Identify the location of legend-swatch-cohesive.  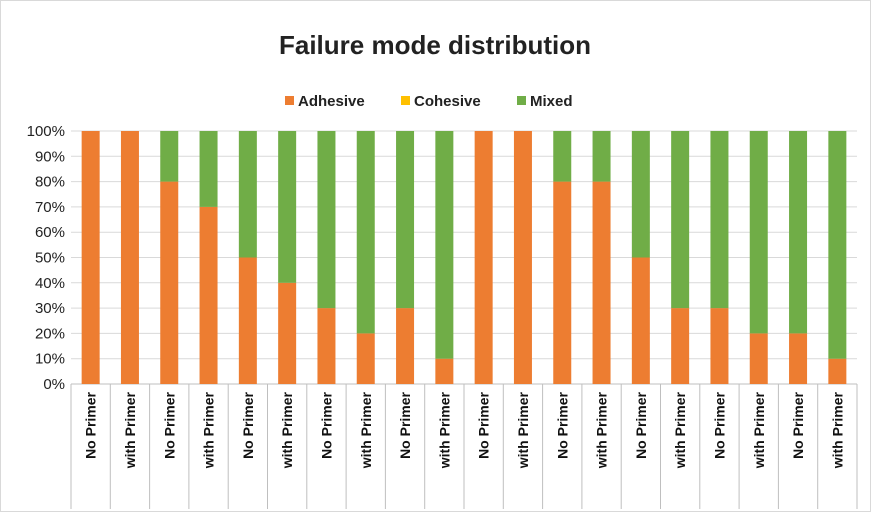
(405, 100).